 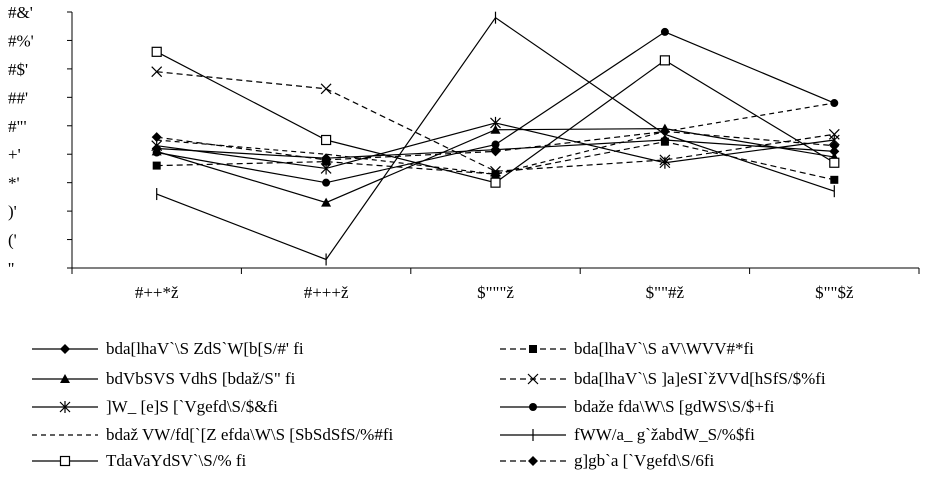 What do you see at coordinates (644, 460) in the screenshot?
I see `legend-label: g]gb`a [`Vgefd\S/6fi` at bounding box center [644, 460].